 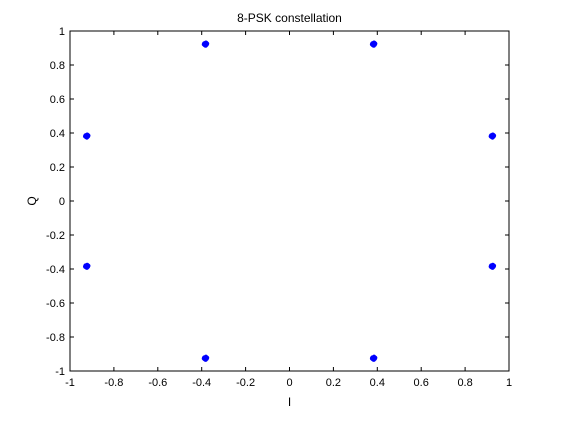 What do you see at coordinates (60, 372) in the screenshot?
I see `y-tick-label: -1` at bounding box center [60, 372].